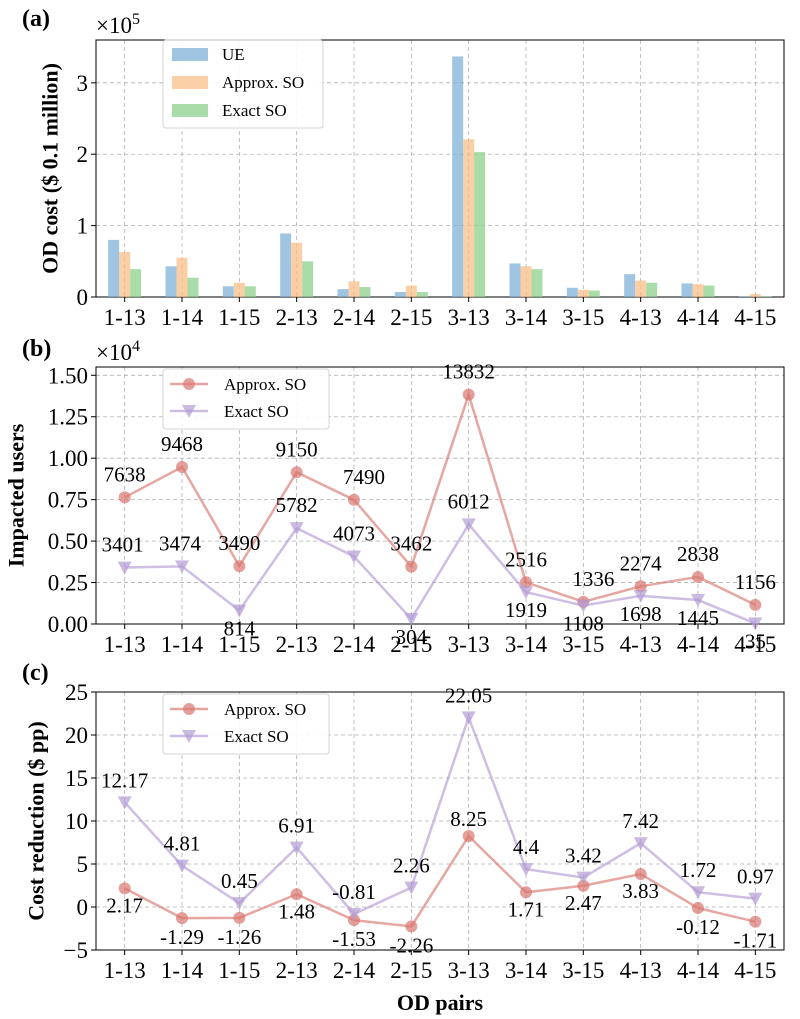 The height and width of the screenshot is (1019, 800). I want to click on data-label: -0.12, so click(698, 927).